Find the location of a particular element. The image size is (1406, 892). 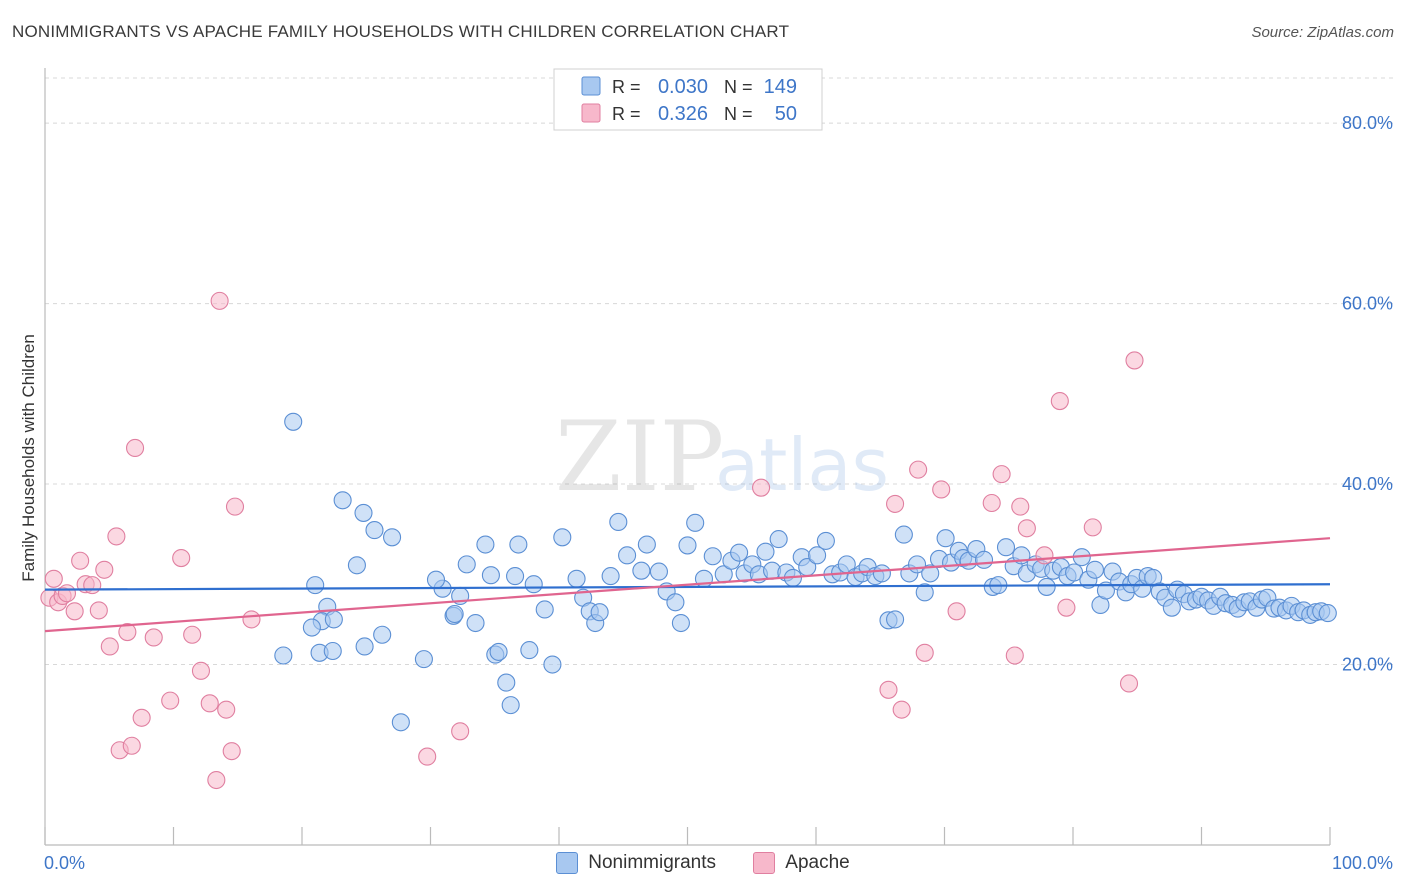

x-tick-label-max: 100.0% is located at coordinates (1362, 863).